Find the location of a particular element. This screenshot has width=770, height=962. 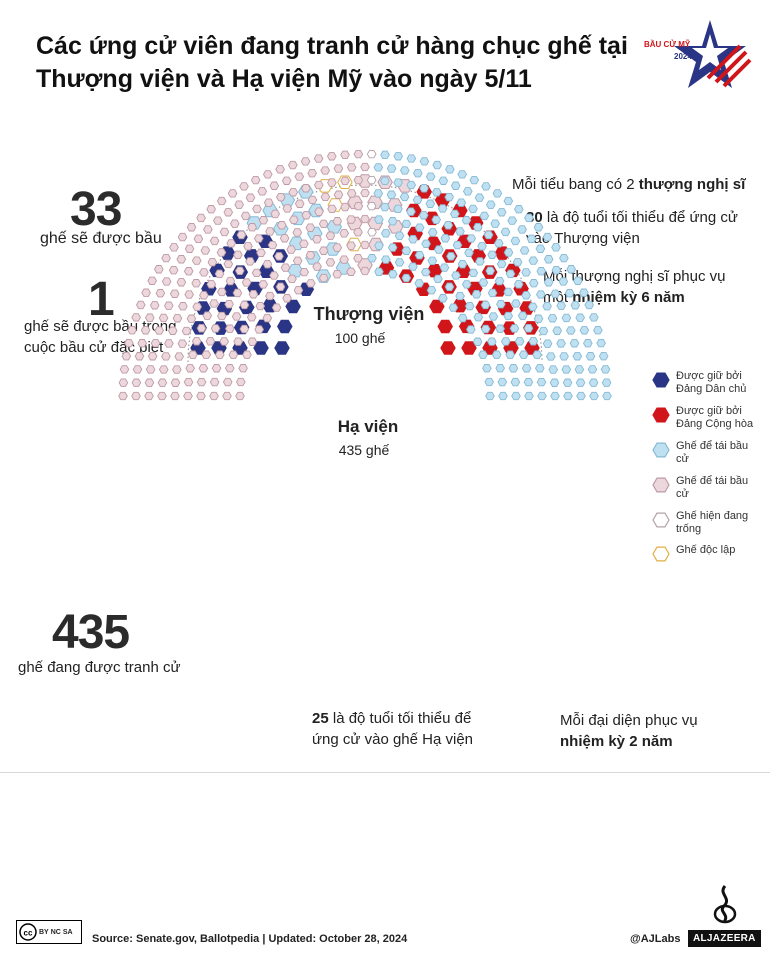

senate-seat-rep_held is located at coordinates (445, 326).